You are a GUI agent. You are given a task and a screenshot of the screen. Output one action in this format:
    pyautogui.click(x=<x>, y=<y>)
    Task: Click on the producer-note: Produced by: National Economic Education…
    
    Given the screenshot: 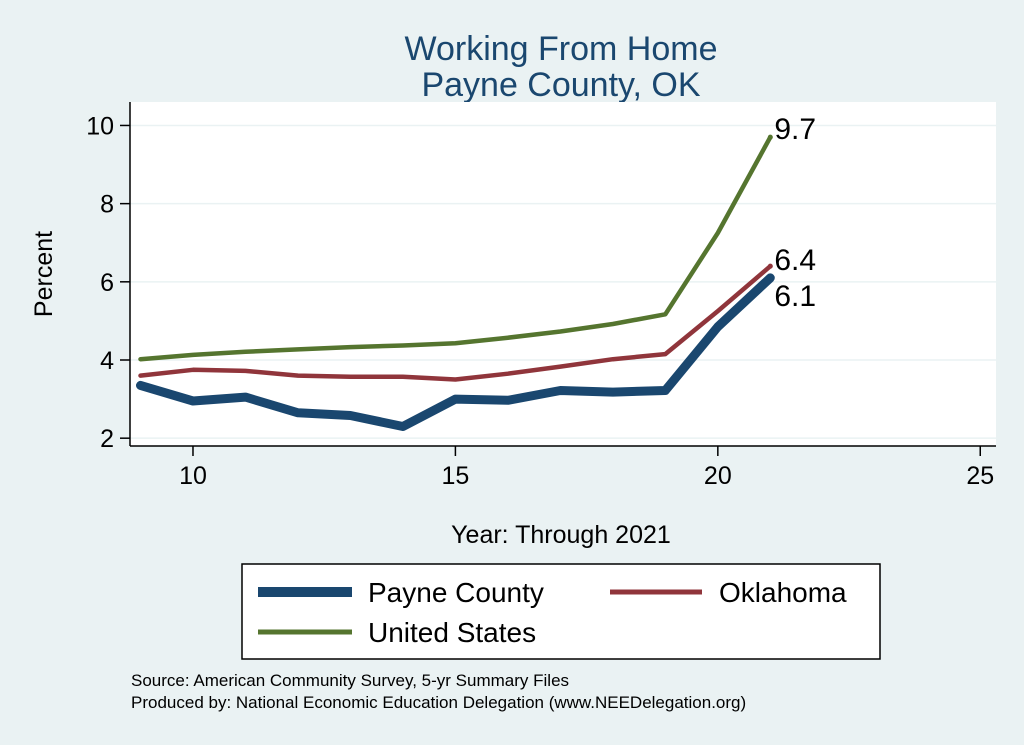 What is the action you would take?
    pyautogui.click(x=438, y=702)
    